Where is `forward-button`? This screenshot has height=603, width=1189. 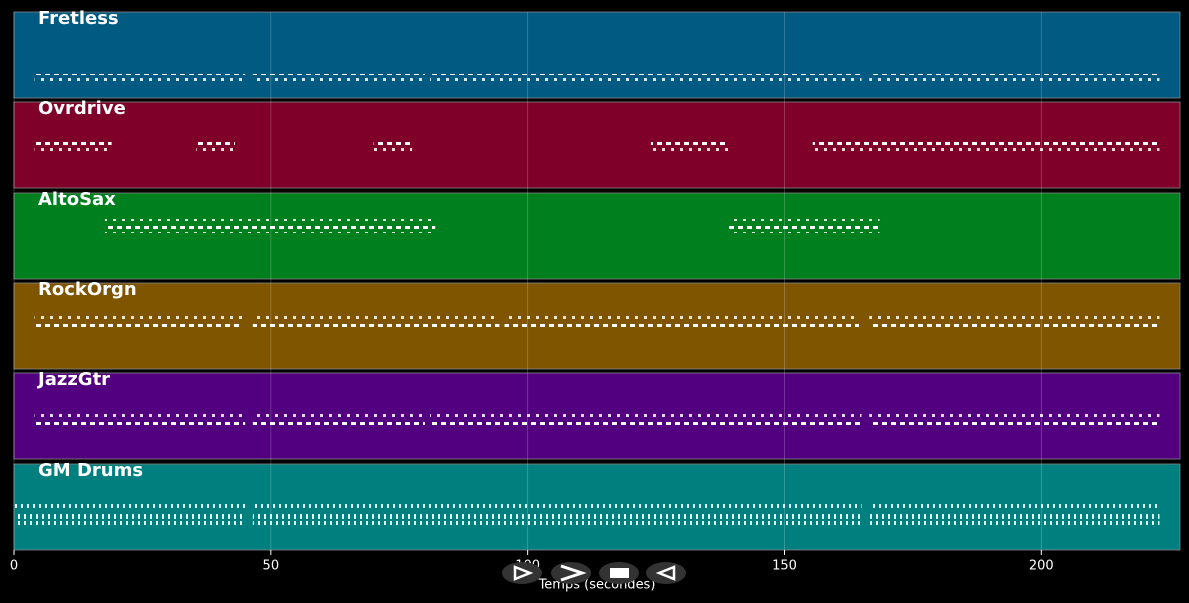 forward-button is located at coordinates (571, 573).